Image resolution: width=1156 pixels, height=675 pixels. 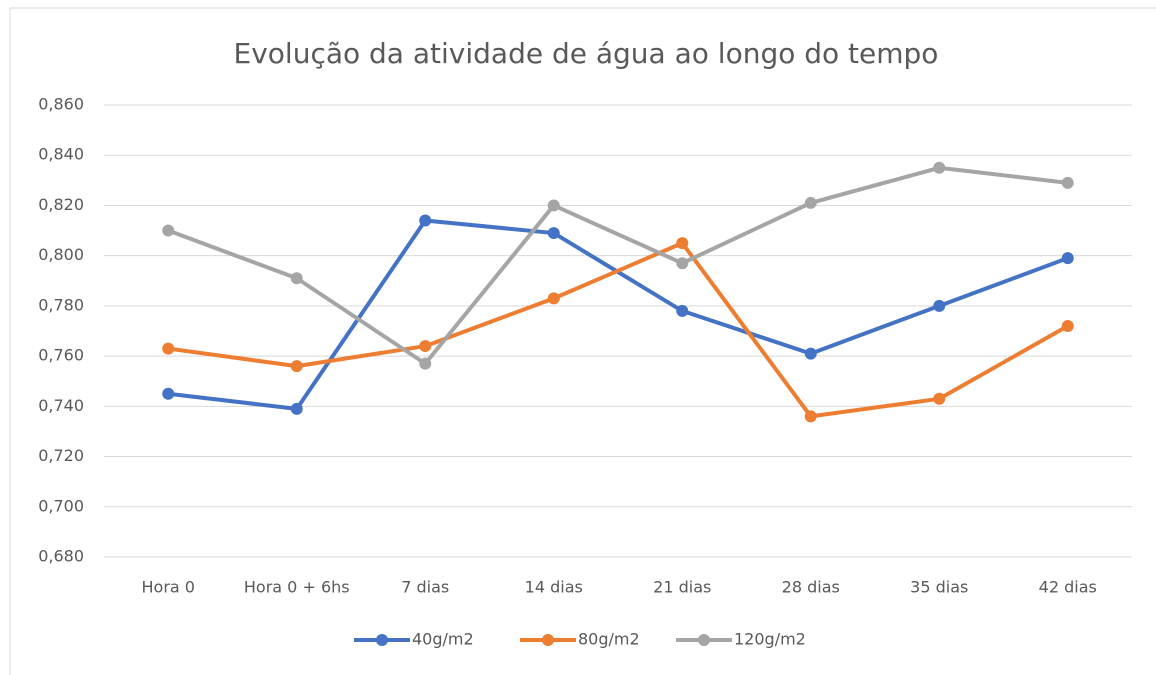 I want to click on x-tick-label: Hora 0, so click(x=168, y=587).